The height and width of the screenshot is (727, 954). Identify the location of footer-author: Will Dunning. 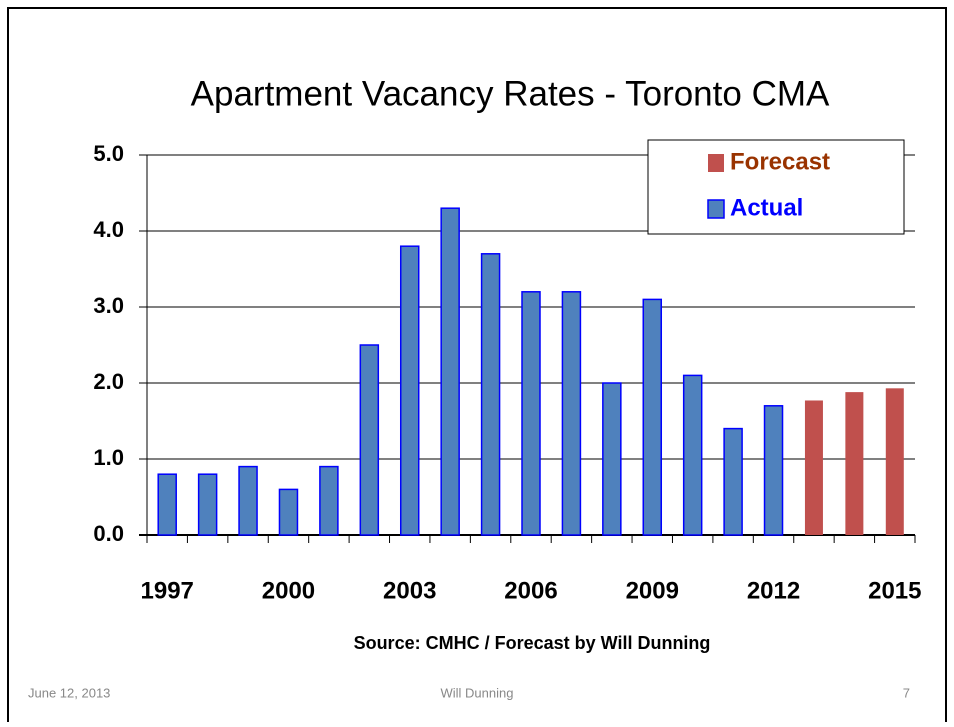
(477, 692).